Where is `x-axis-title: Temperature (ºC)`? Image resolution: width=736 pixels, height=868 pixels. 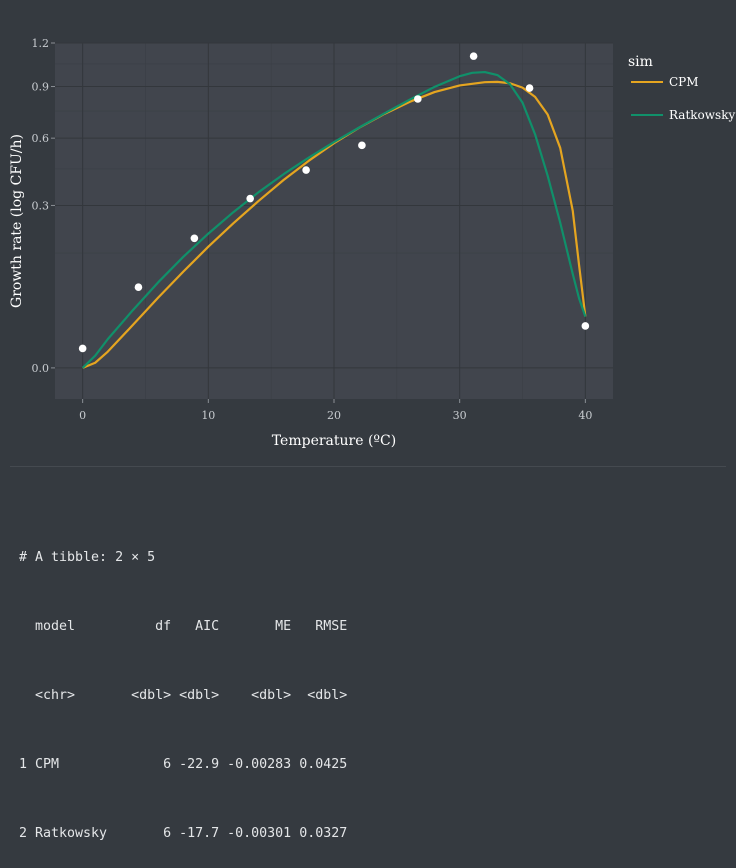 x-axis-title: Temperature (ºC) is located at coordinates (334, 441).